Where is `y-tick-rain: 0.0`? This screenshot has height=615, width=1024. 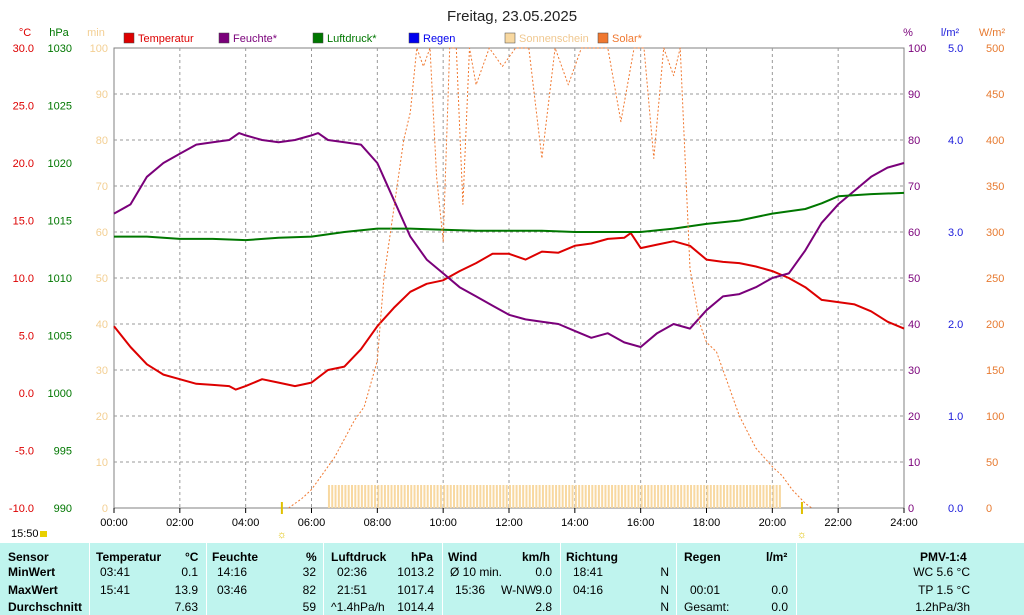 y-tick-rain: 0.0 is located at coordinates (955, 509).